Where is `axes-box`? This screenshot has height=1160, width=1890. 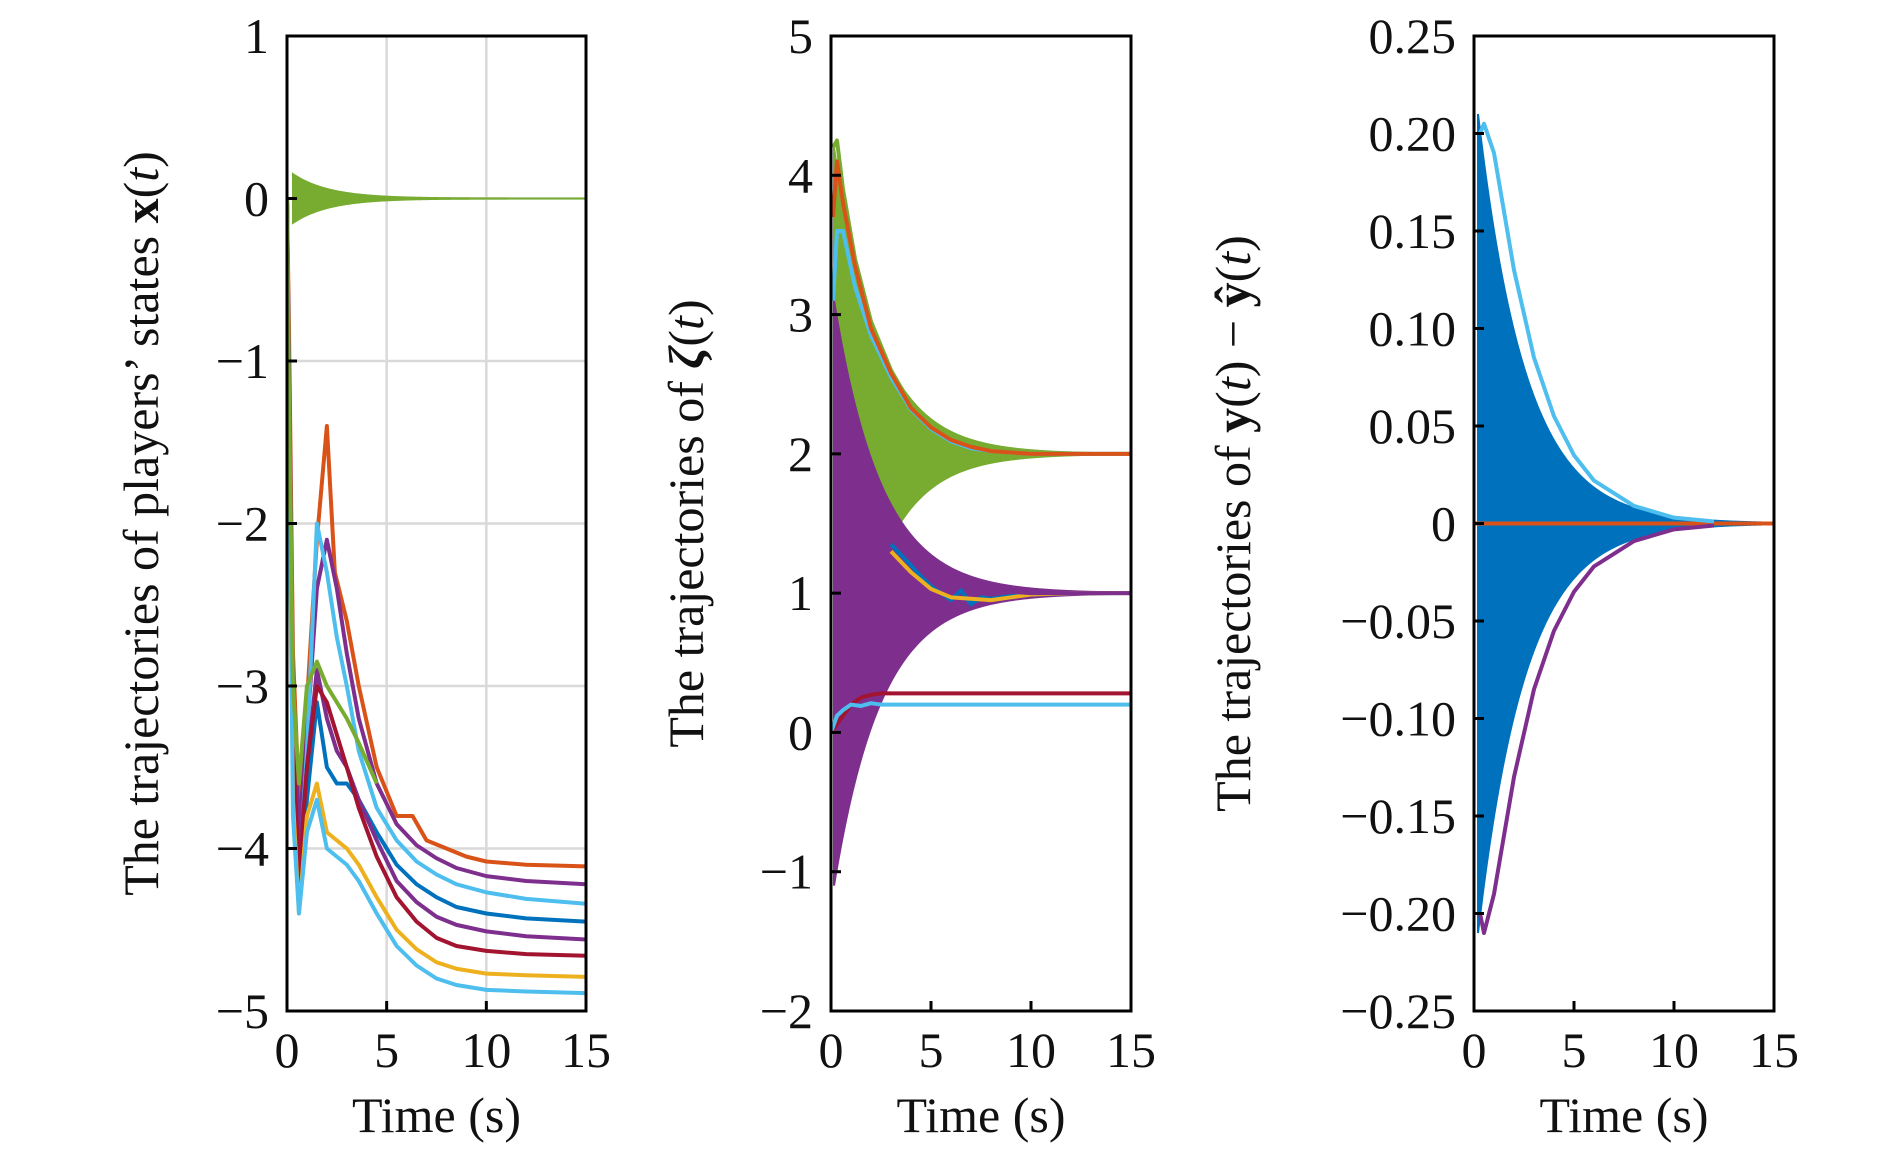 axes-box is located at coordinates (981, 523).